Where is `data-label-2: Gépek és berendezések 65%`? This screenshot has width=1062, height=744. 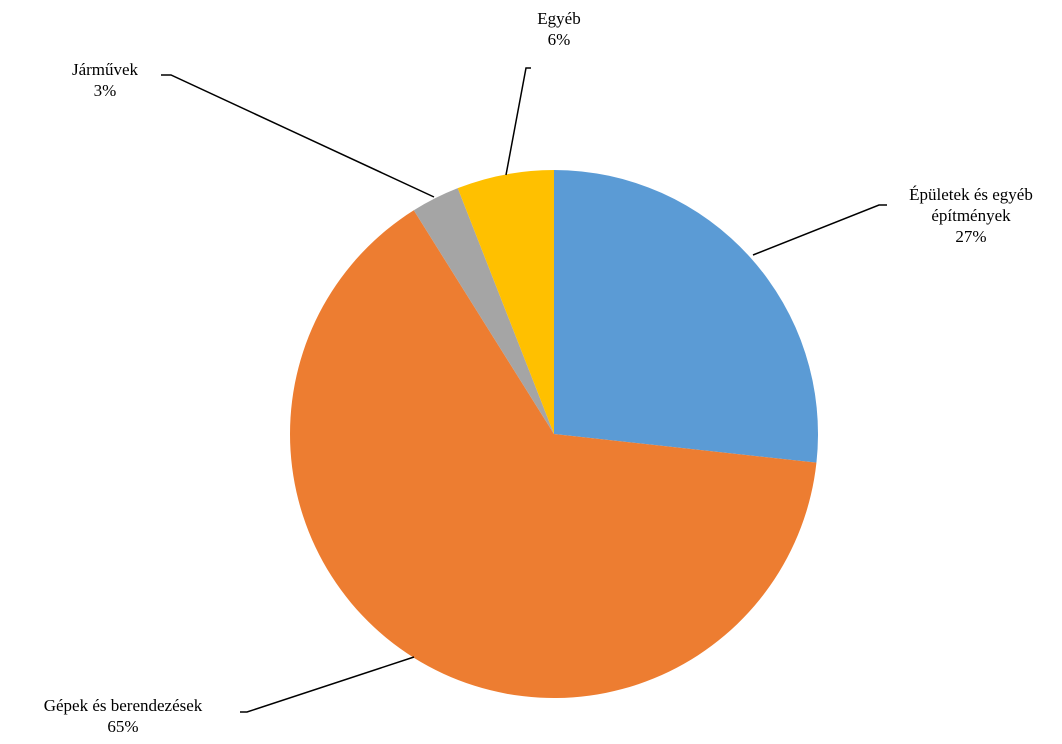
data-label-2: Gépek és berendezések 65% is located at coordinates (123, 716).